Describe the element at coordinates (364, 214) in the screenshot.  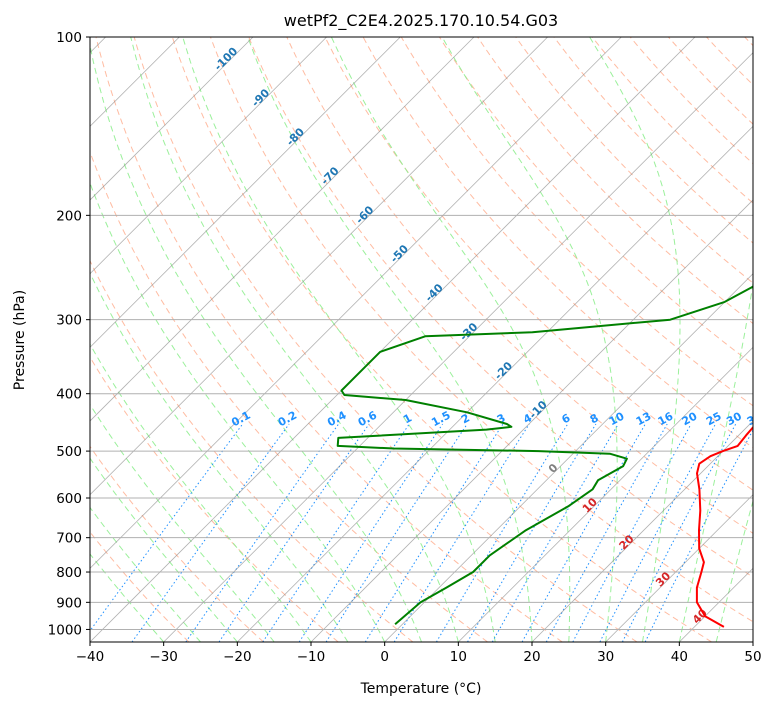
I see `moist-adiabat-label: -60` at that location.